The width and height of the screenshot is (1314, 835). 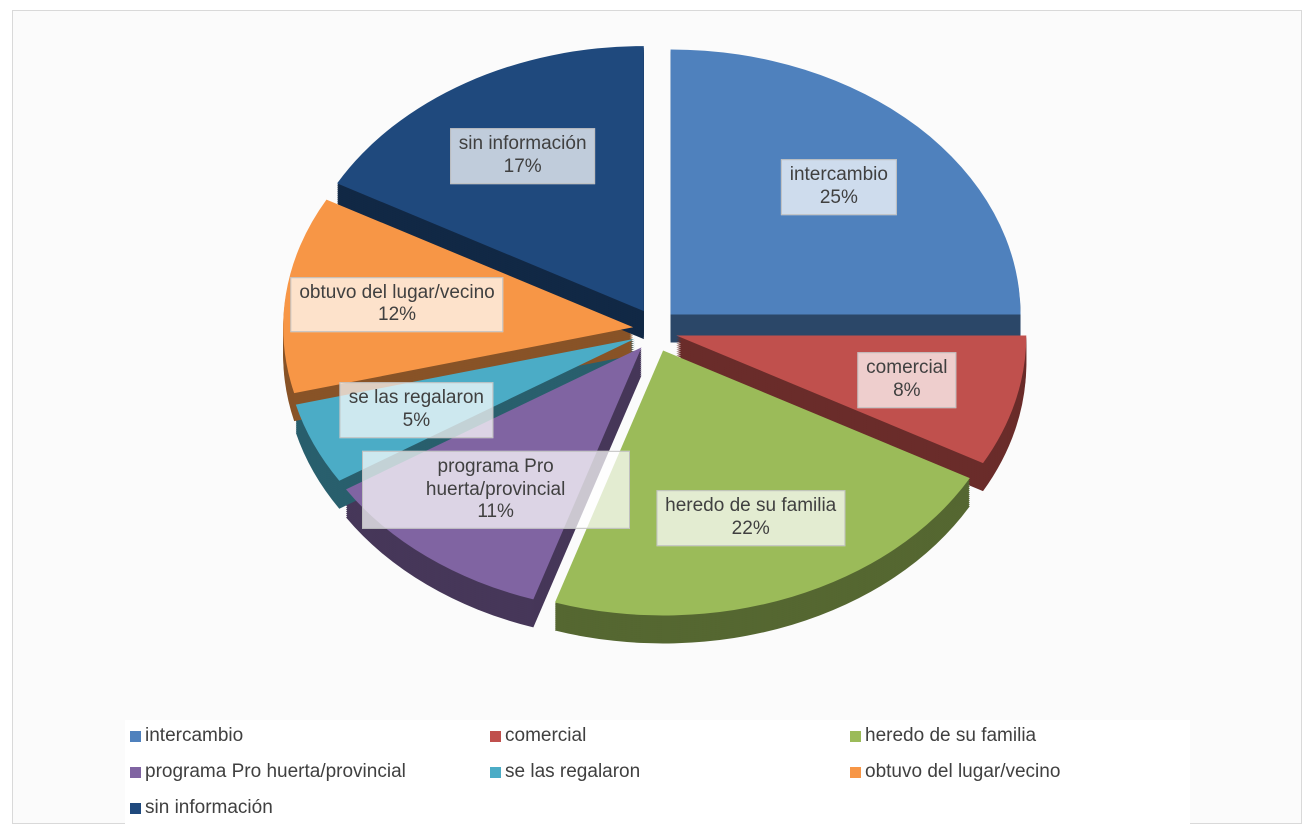 I want to click on data-label: comercial 8%, so click(x=907, y=380).